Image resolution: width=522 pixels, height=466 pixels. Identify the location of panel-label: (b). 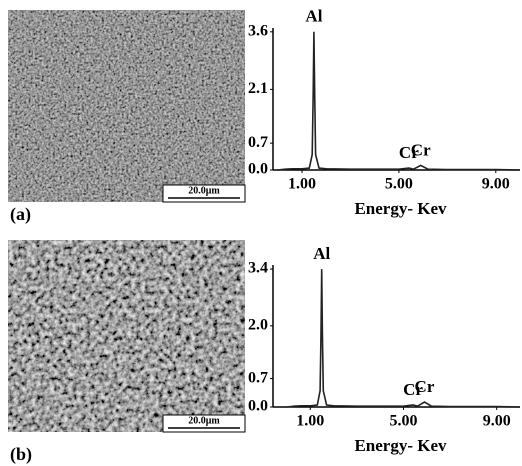
(21, 454).